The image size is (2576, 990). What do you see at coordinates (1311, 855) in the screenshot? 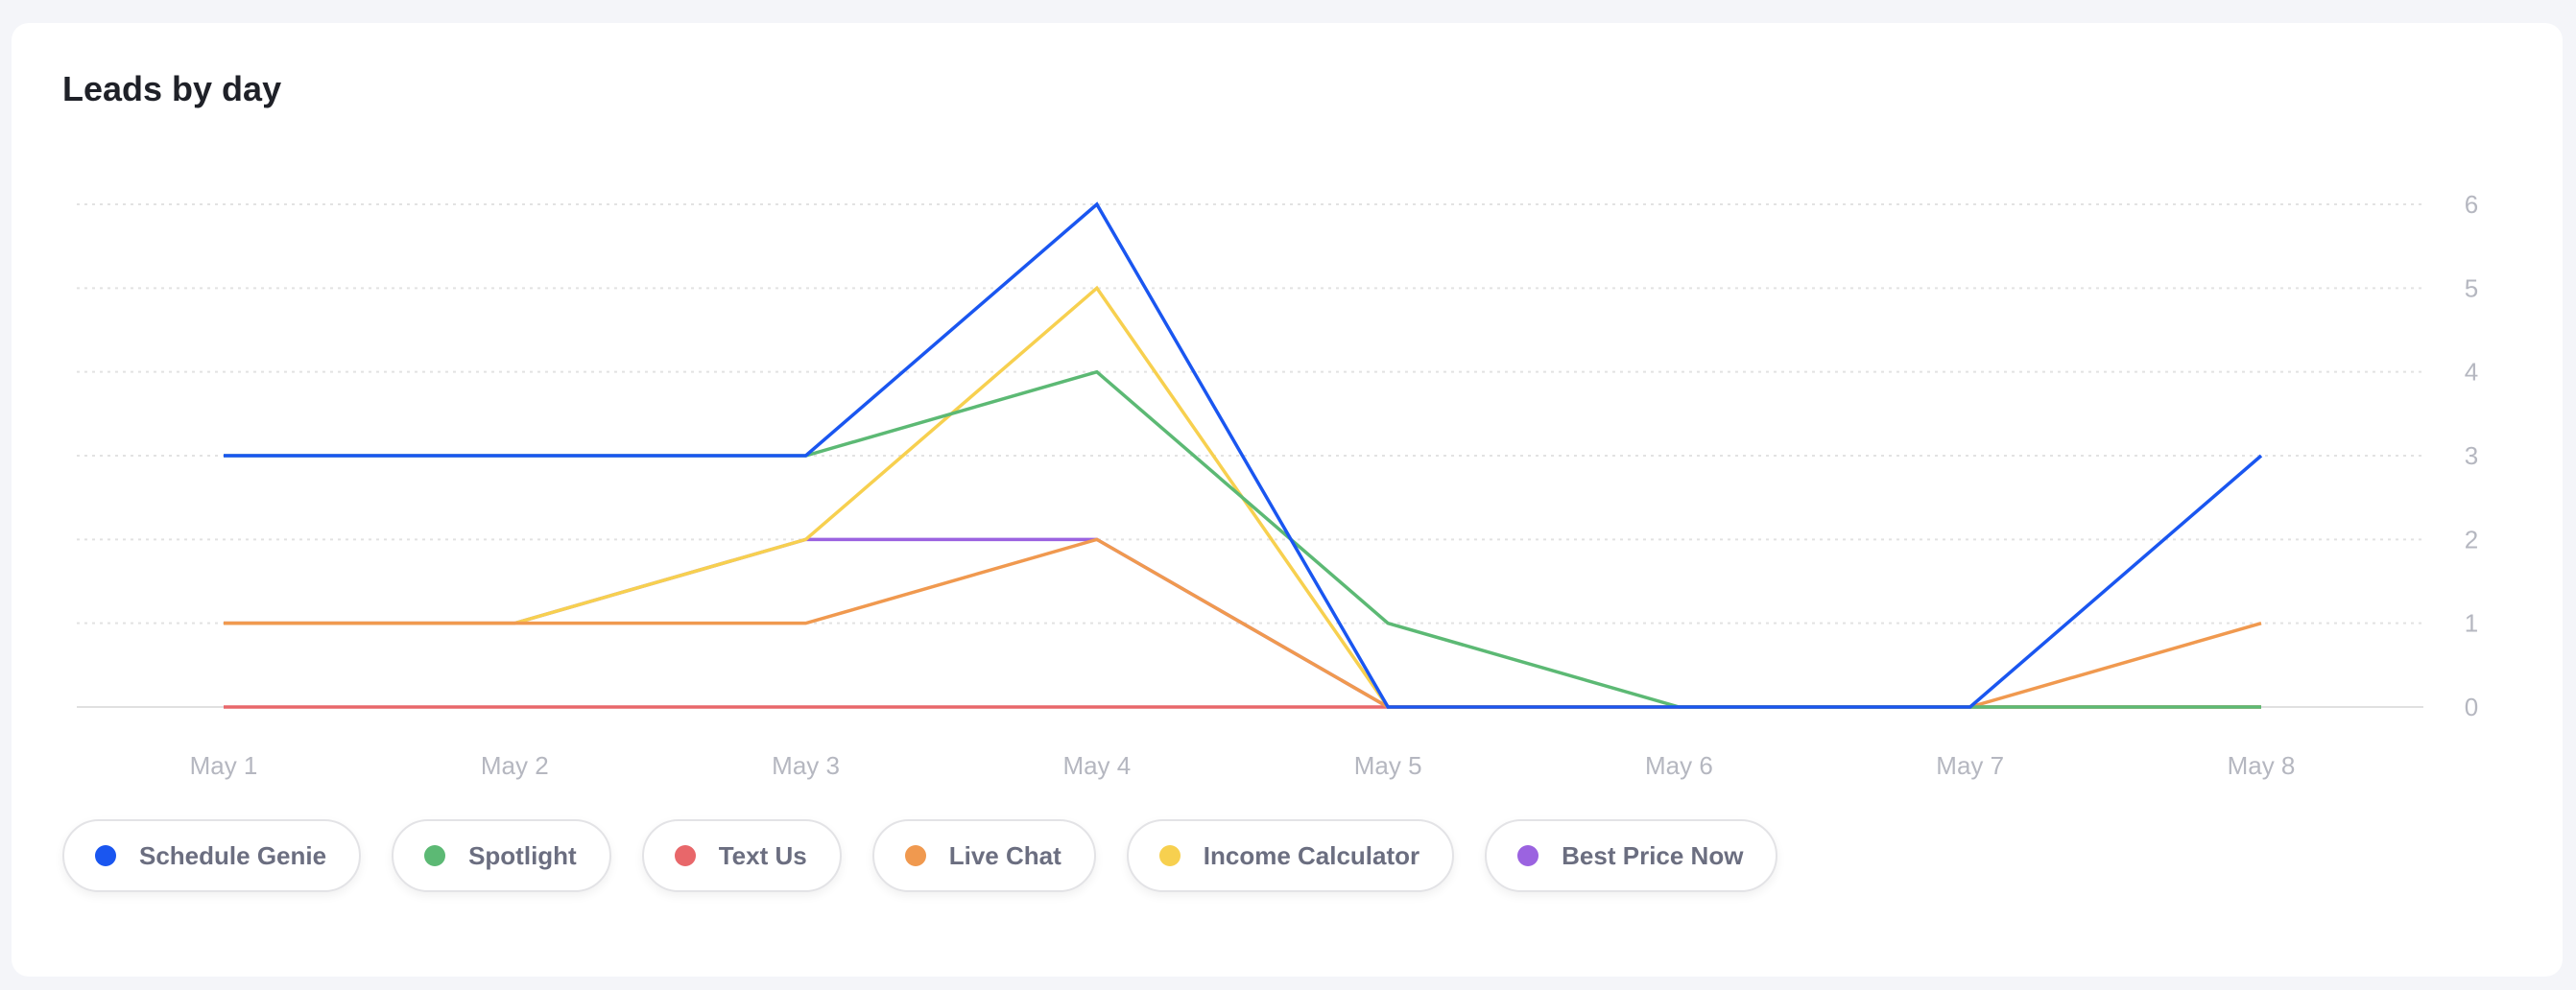
I see `legend-label: Income Calculator` at bounding box center [1311, 855].